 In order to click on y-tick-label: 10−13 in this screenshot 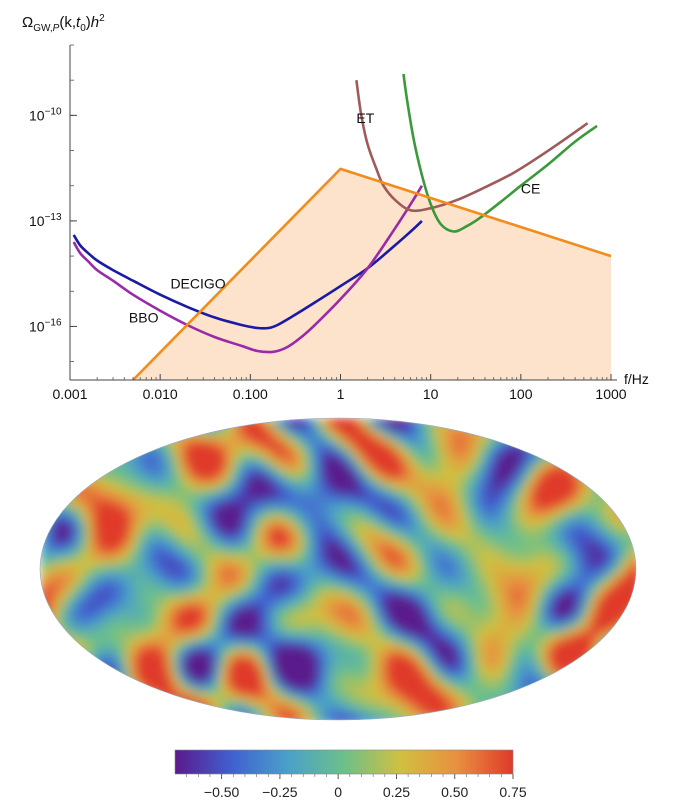, I will do `click(45, 220)`.